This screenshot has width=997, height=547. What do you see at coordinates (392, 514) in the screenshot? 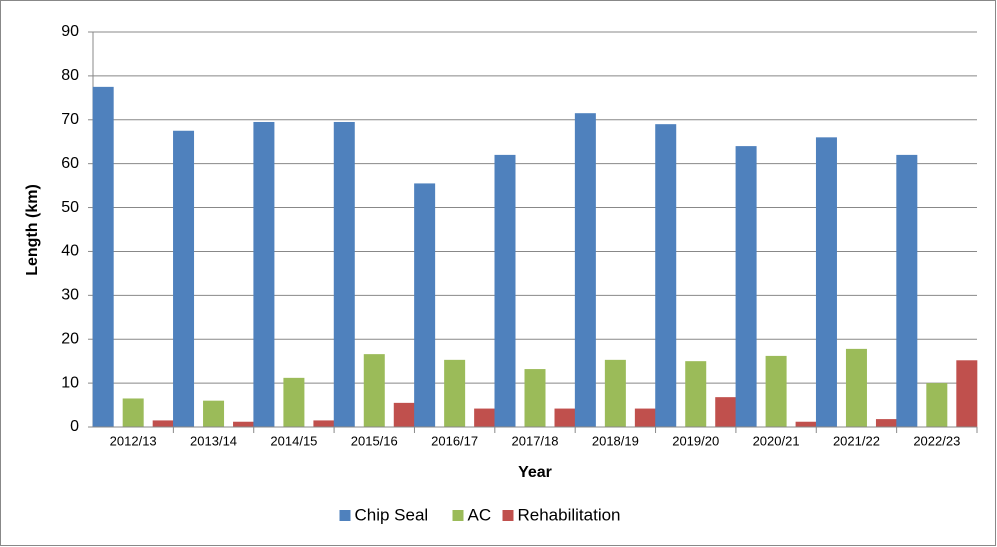
I see `legend-label: Chip Seal` at bounding box center [392, 514].